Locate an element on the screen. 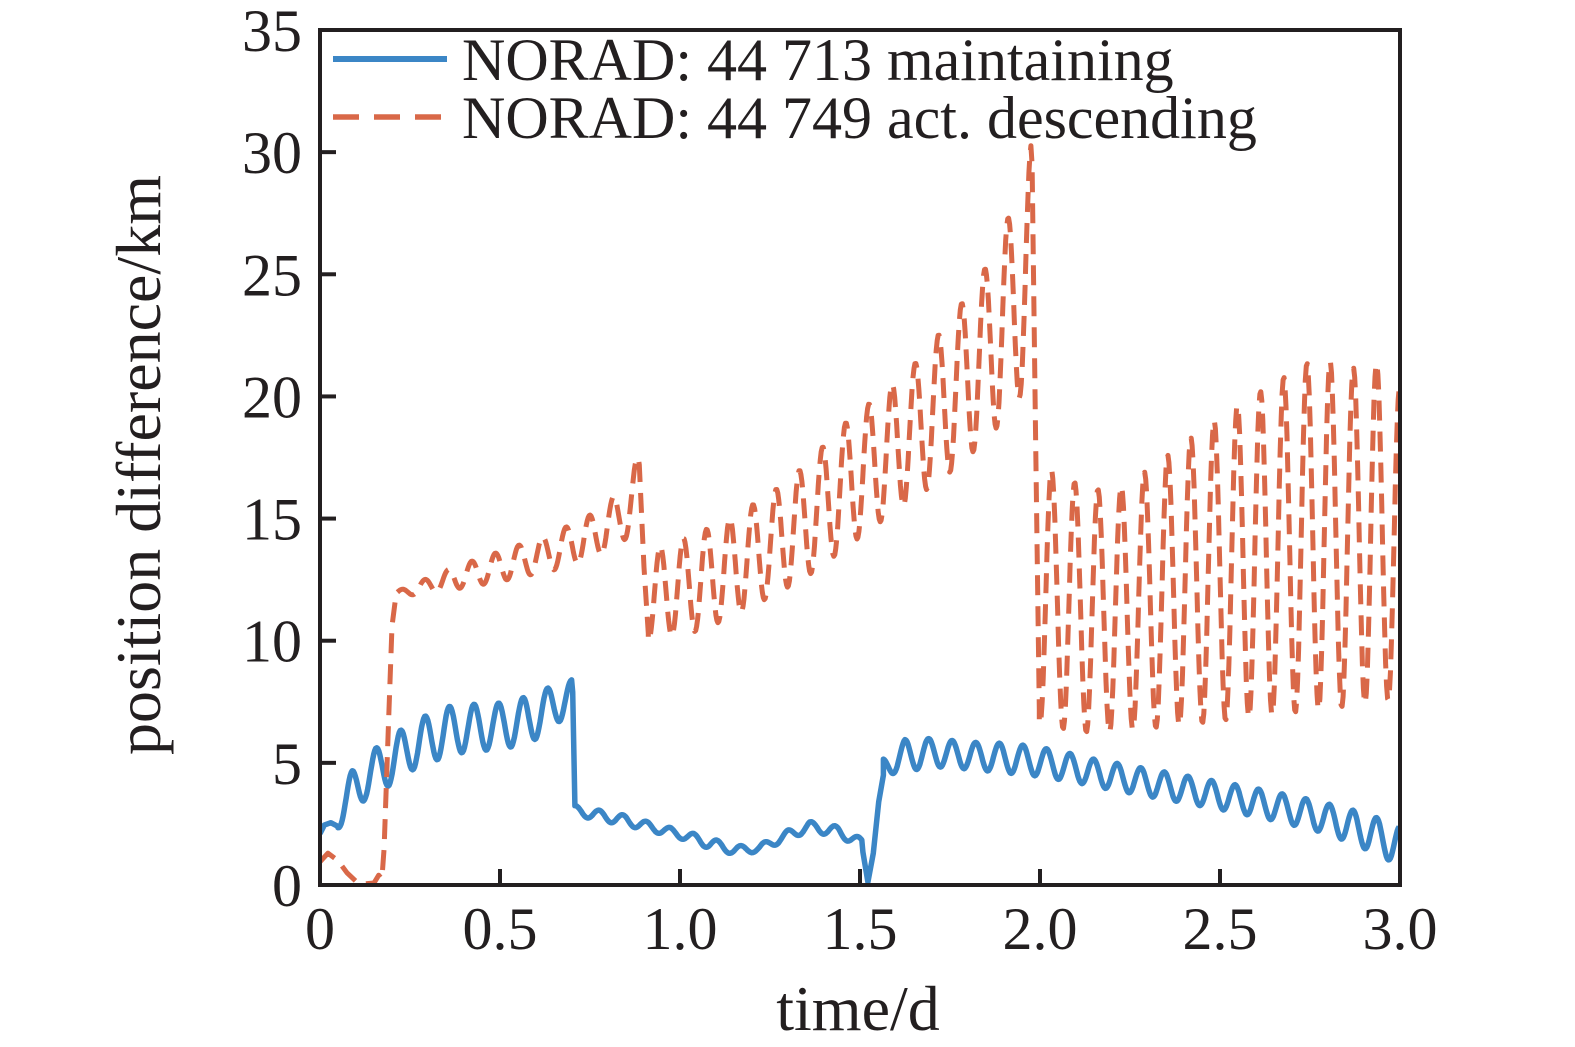 The height and width of the screenshot is (1047, 1575). x-axis-tick-label: 1.0 is located at coordinates (680, 929).